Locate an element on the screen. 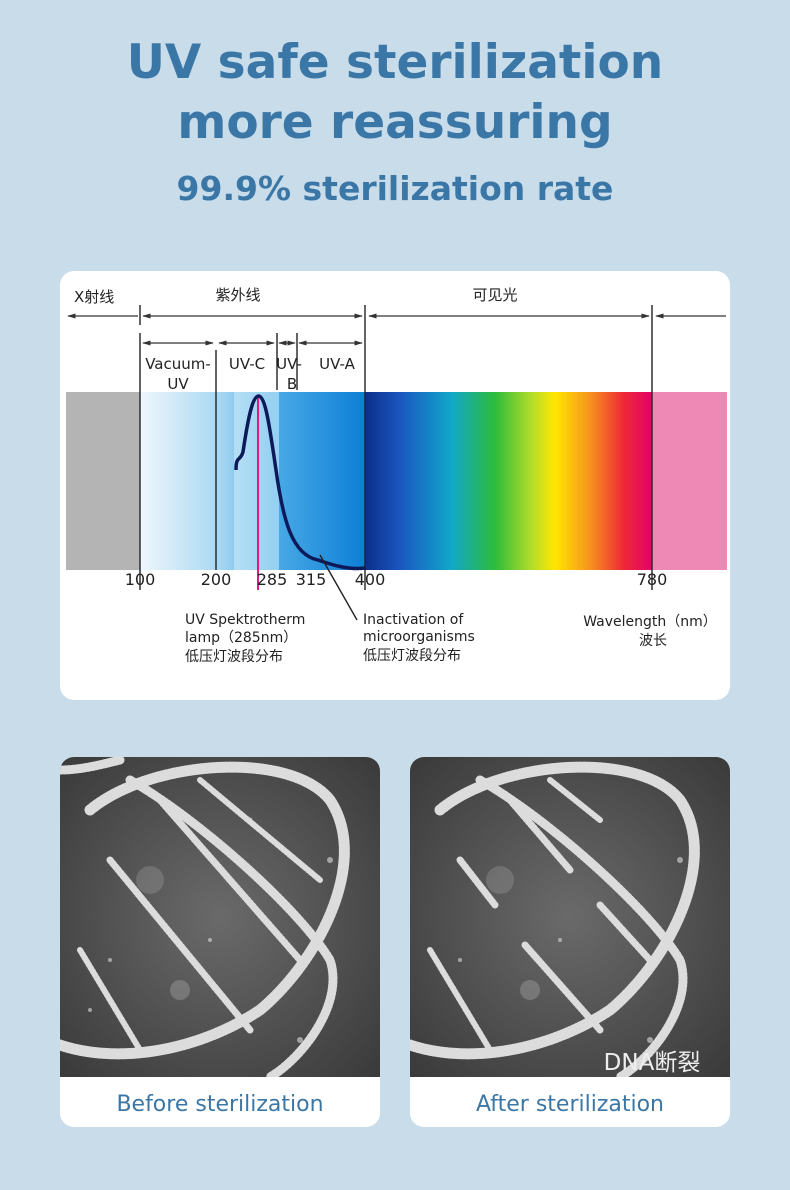  visible-band is located at coordinates (509, 481).